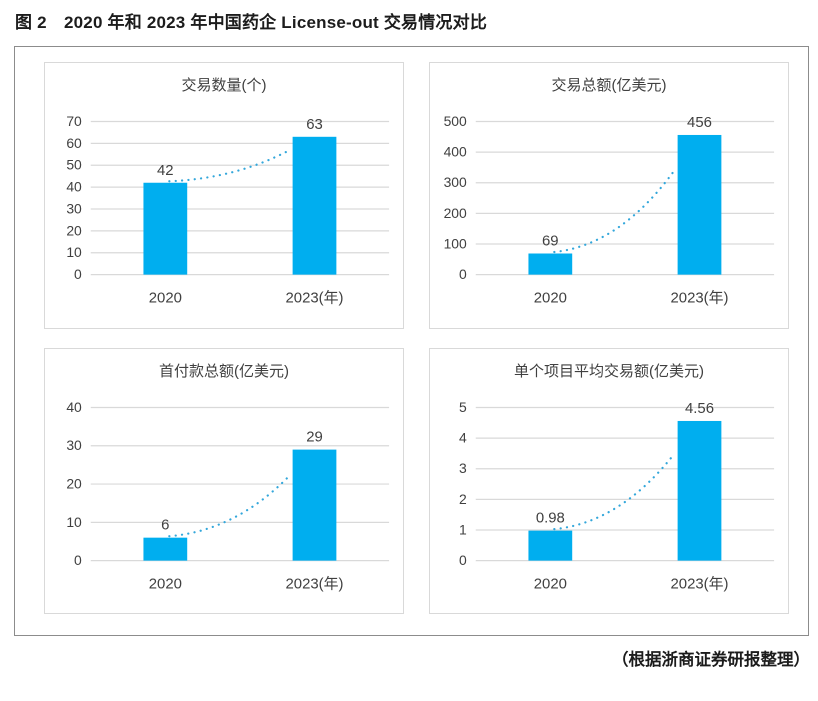 This screenshot has height=701, width=818. I want to click on y-tick-label: 60, so click(74, 143).